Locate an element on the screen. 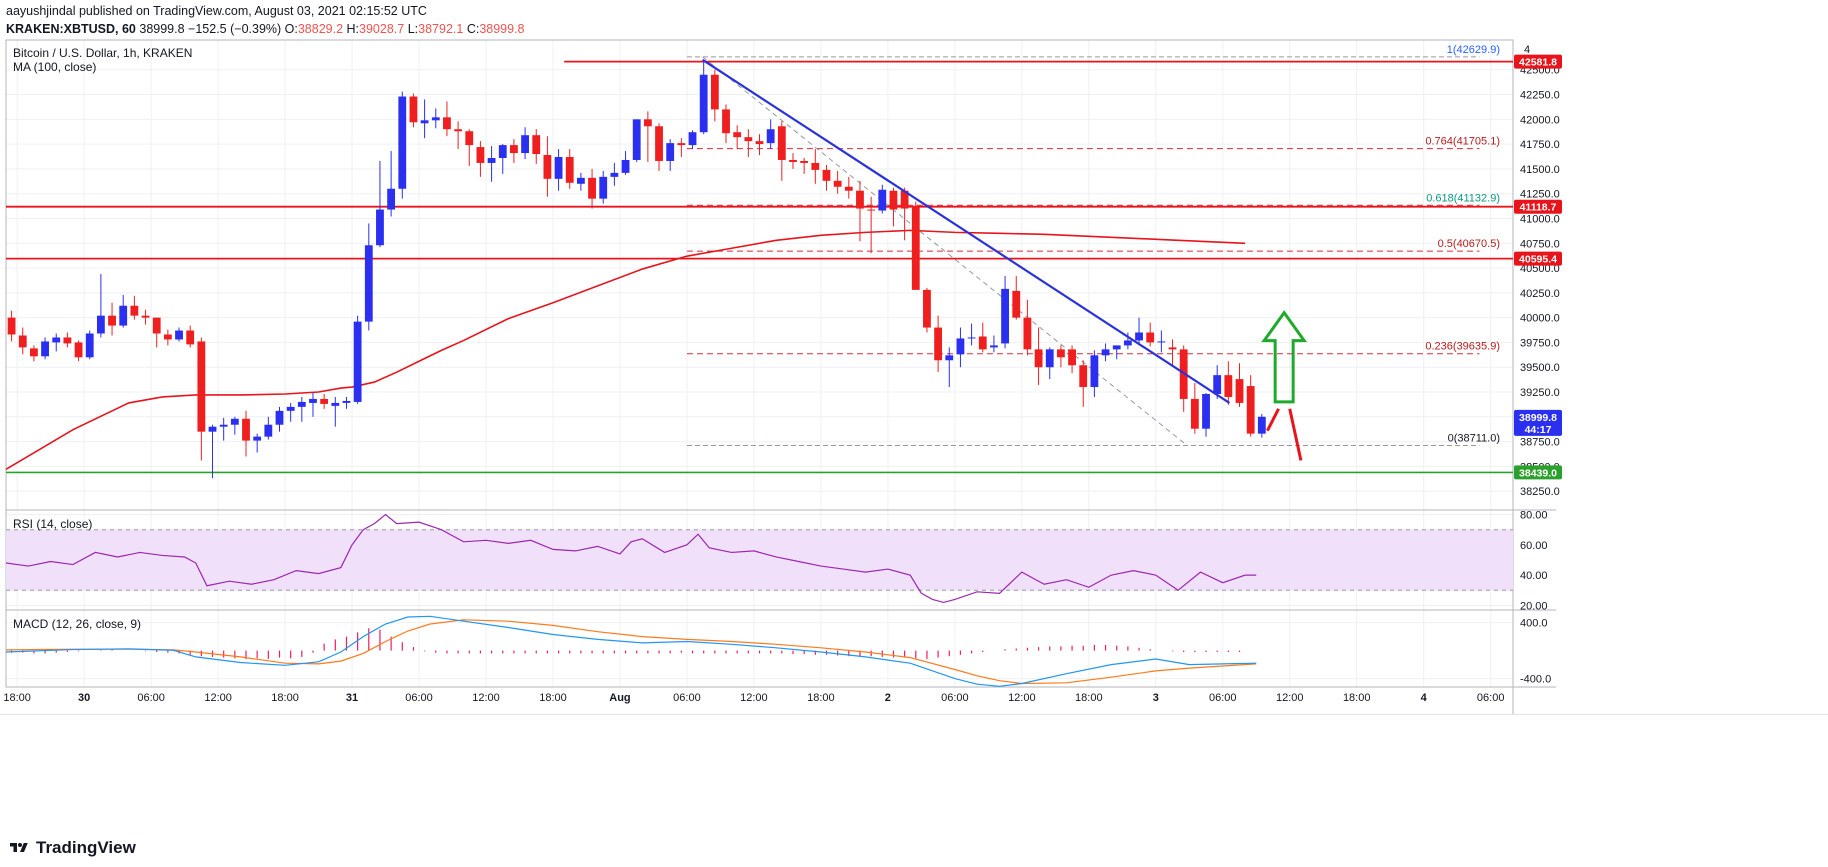 The image size is (1828, 867). price-axis-label: 39250.0 is located at coordinates (1540, 393).